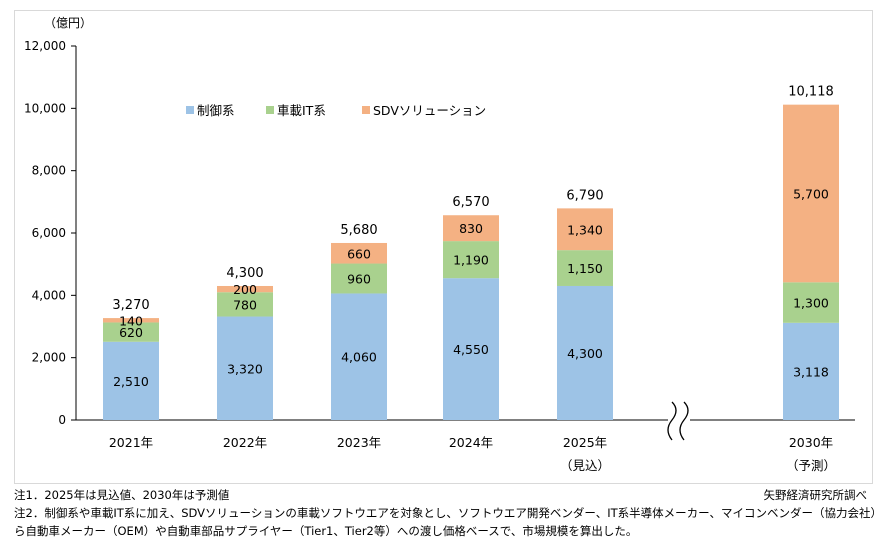 The height and width of the screenshot is (558, 879). I want to click on axis-break-mask, so click(679, 421).